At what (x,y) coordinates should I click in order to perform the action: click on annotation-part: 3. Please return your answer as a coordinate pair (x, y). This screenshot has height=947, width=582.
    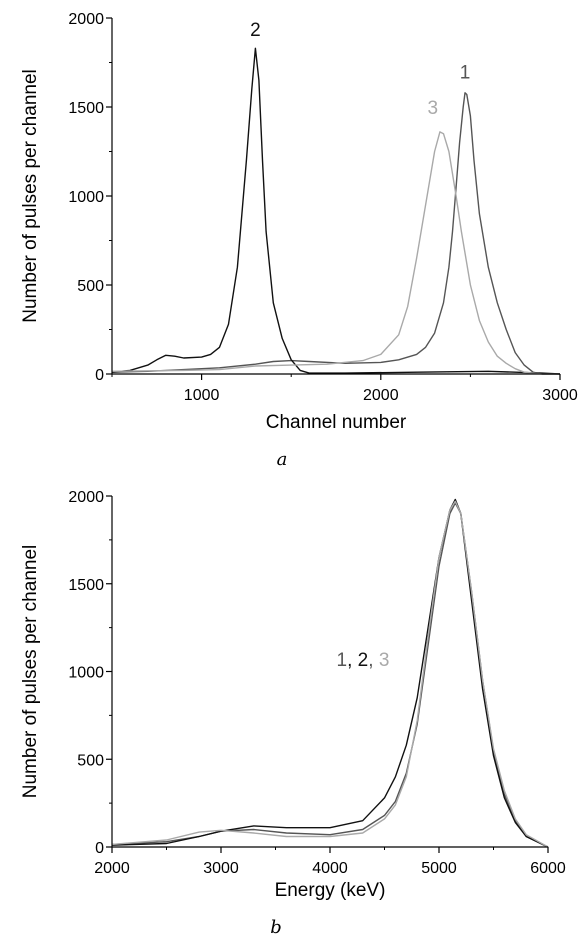
    Looking at the image, I should click on (384, 660).